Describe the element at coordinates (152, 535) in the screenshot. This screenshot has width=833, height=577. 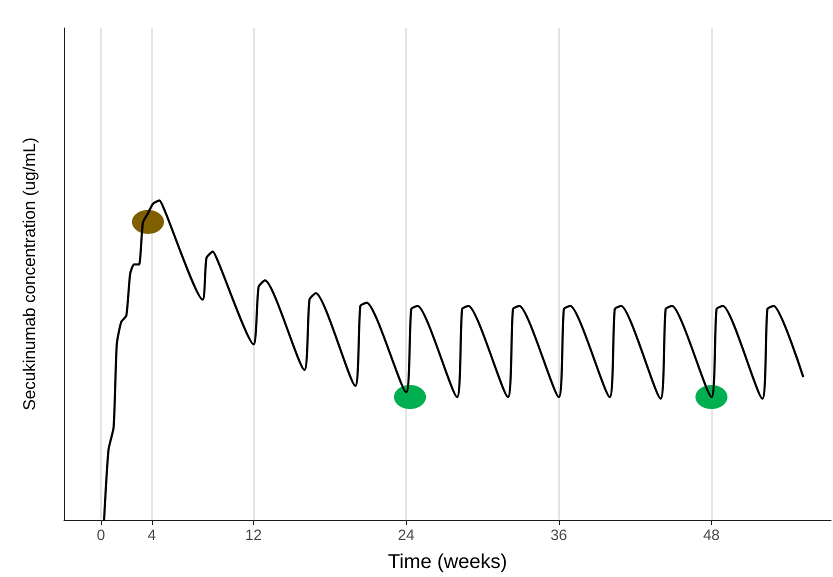
I see `x-tick-label: 4` at that location.